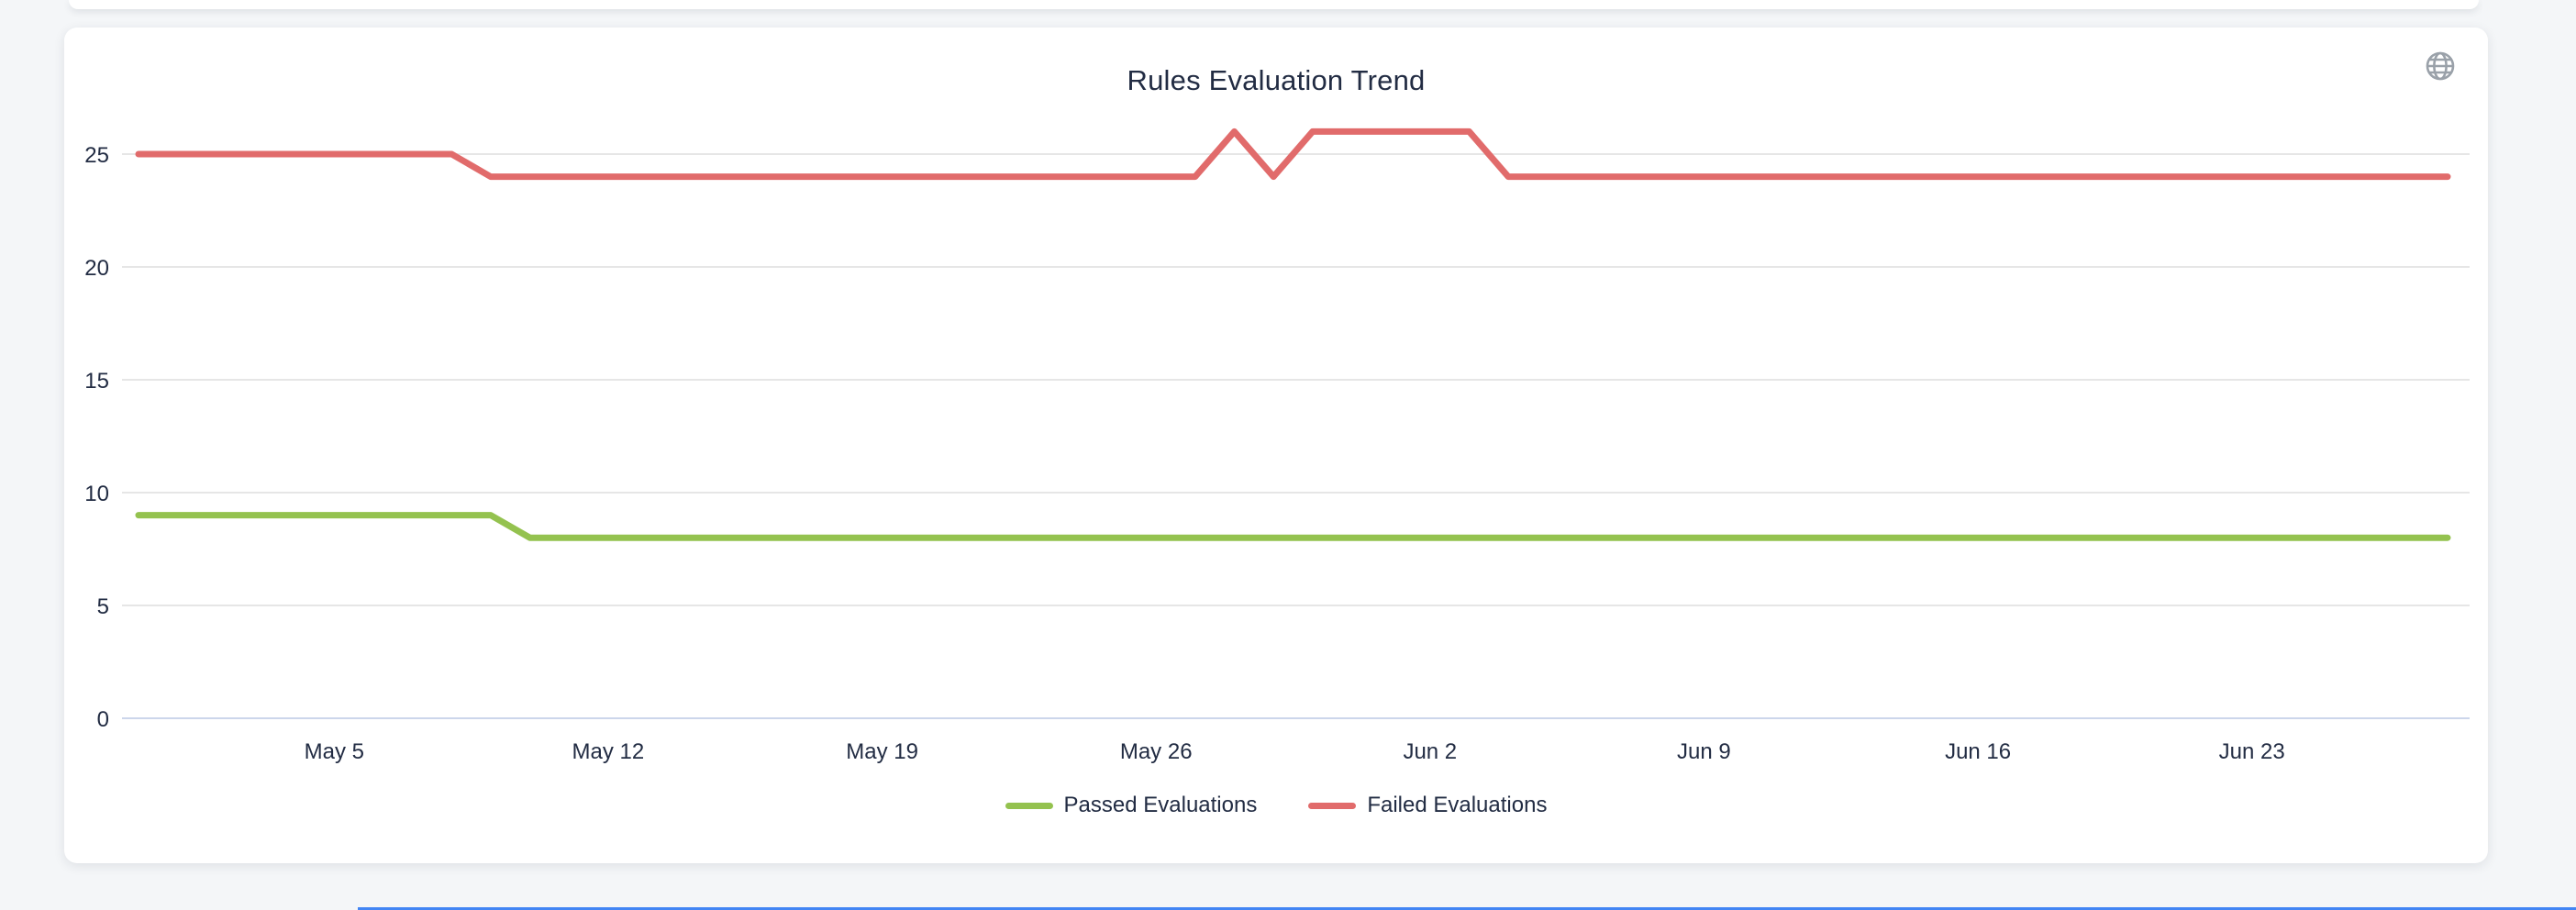 The image size is (2576, 910). I want to click on legend-marker-passed-evaluations, so click(1029, 805).